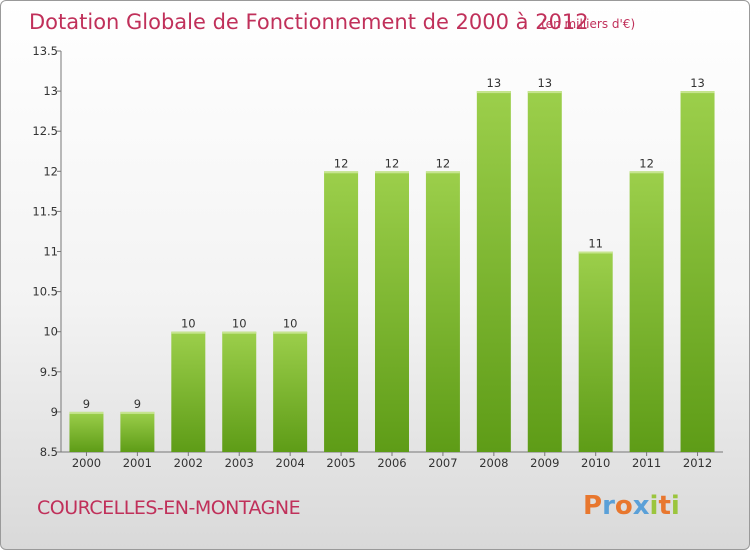  Describe the element at coordinates (50, 252) in the screenshot. I see `y-tick-label: 11` at that location.